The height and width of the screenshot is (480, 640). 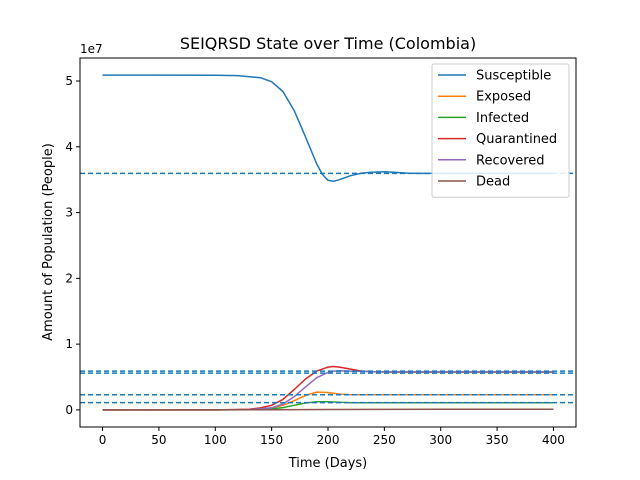 What do you see at coordinates (158, 440) in the screenshot?
I see `x-tick-label: 50` at bounding box center [158, 440].